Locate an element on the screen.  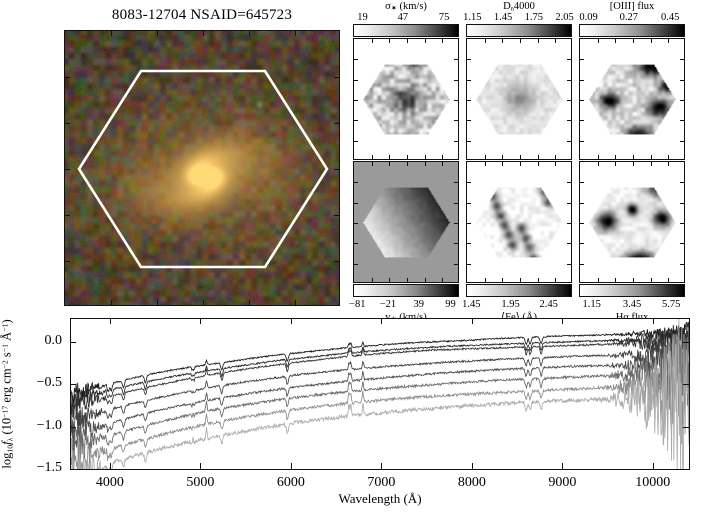
map-panel-dn4000 is located at coordinates (519, 99).